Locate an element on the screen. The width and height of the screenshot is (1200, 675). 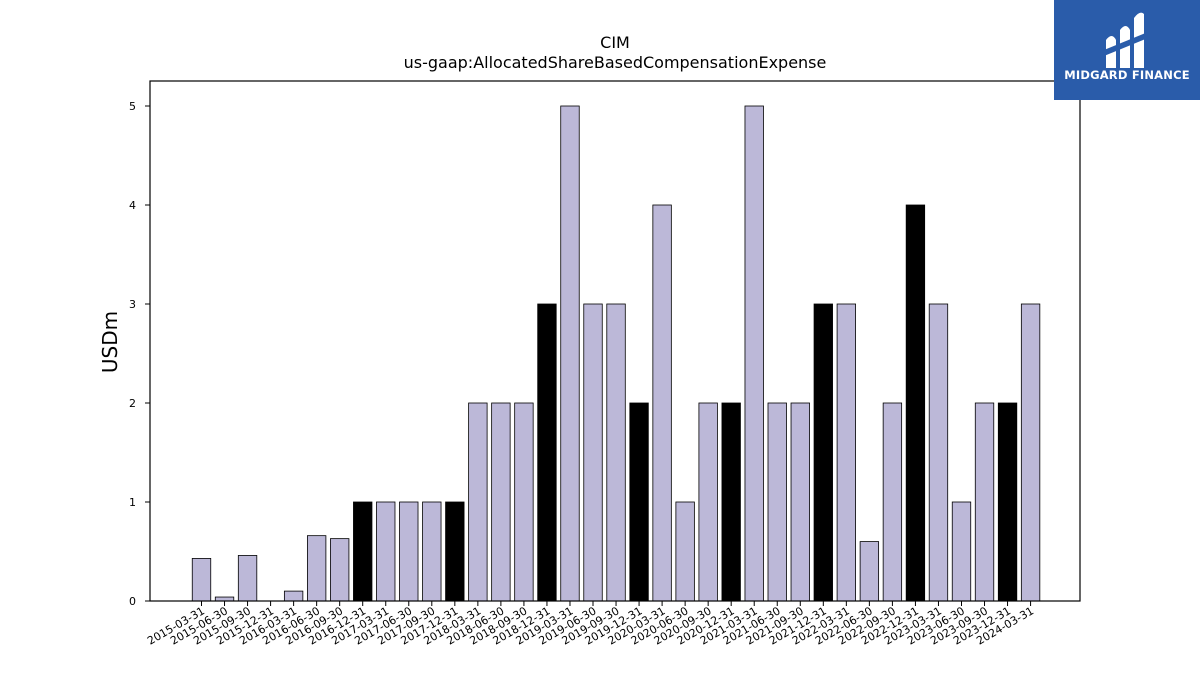
chart-title: CIM is located at coordinates (615, 42).